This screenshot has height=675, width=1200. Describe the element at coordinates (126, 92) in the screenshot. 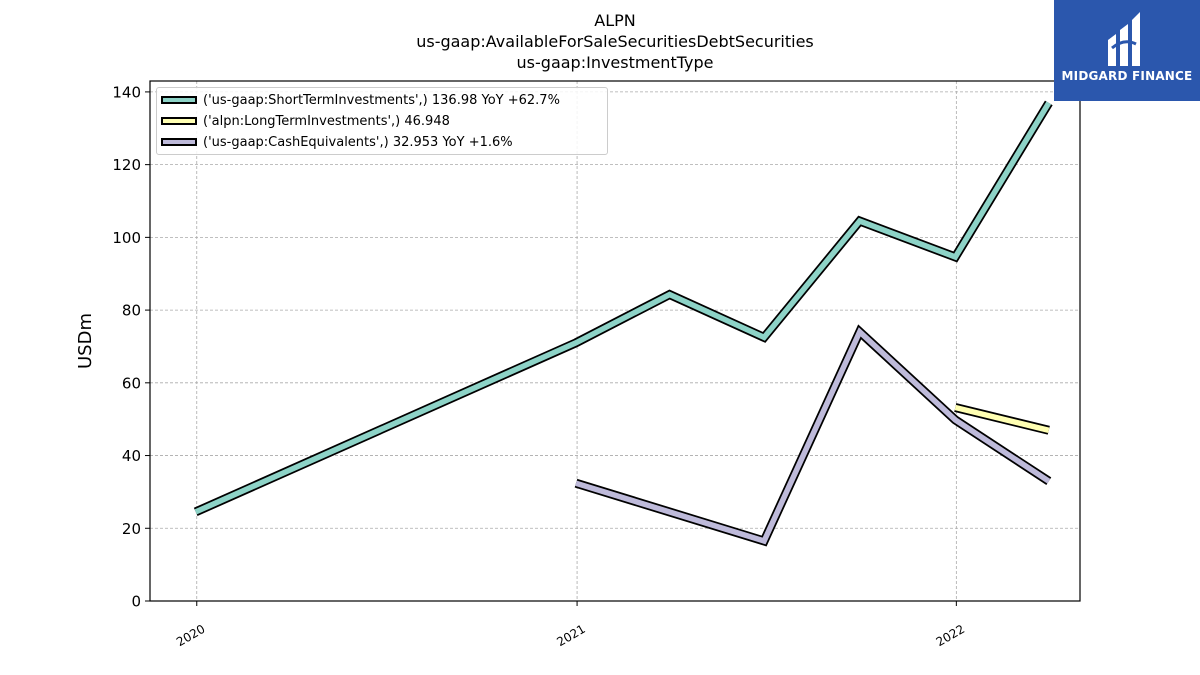

I see `y-tick-label: 140` at that location.